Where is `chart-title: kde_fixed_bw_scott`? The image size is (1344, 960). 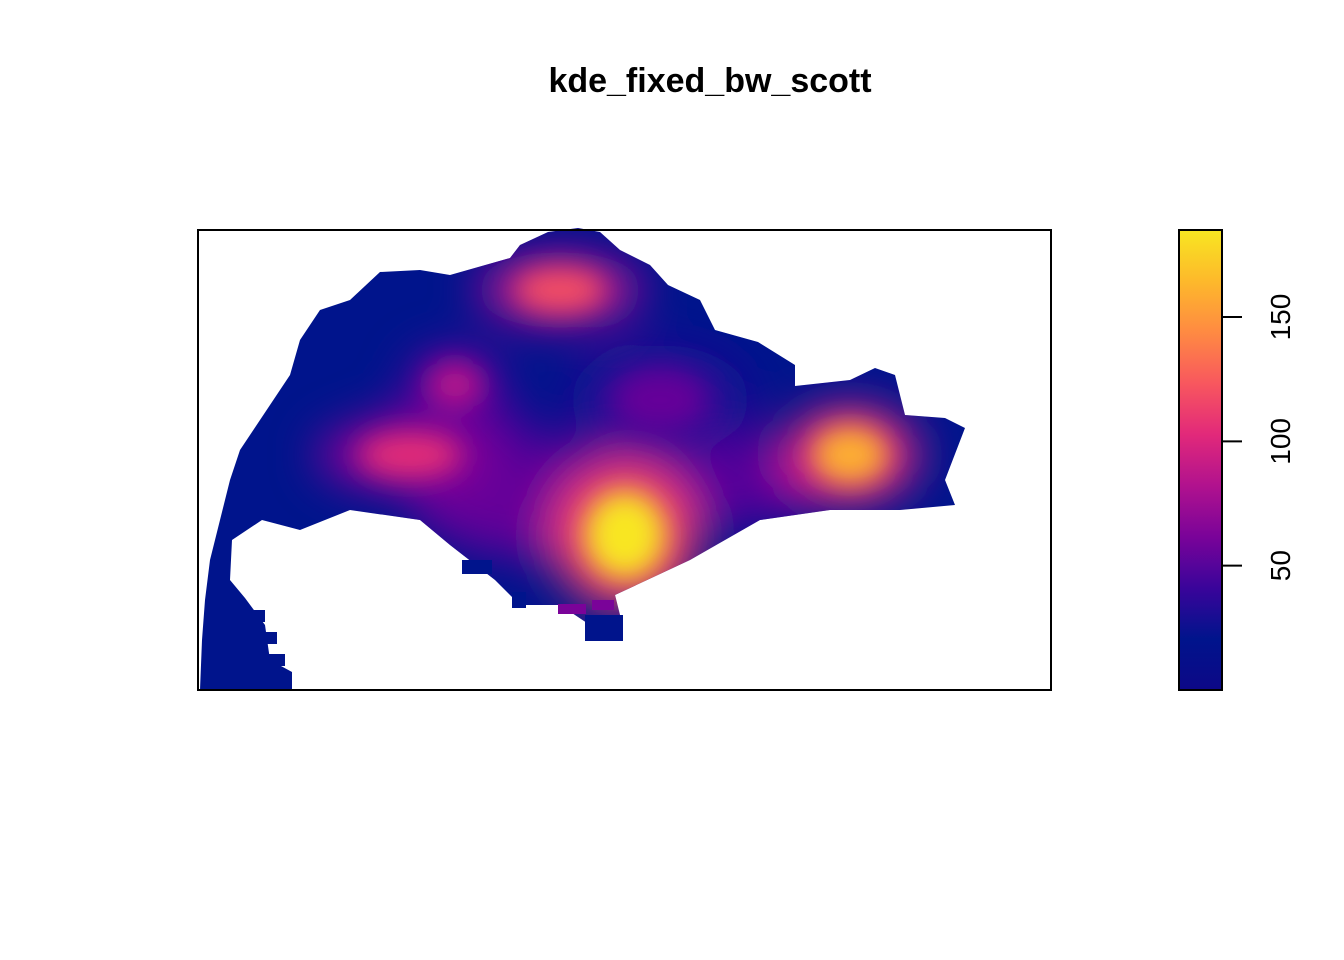 chart-title: kde_fixed_bw_scott is located at coordinates (709, 81).